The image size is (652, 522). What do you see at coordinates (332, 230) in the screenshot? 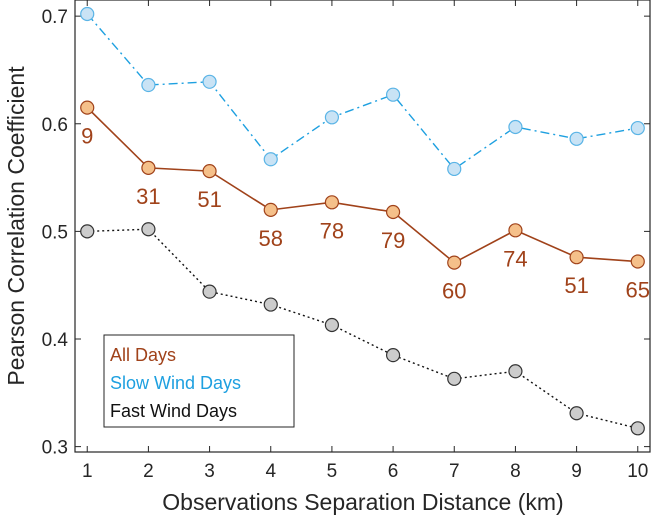
I see `data-label: 78` at bounding box center [332, 230].